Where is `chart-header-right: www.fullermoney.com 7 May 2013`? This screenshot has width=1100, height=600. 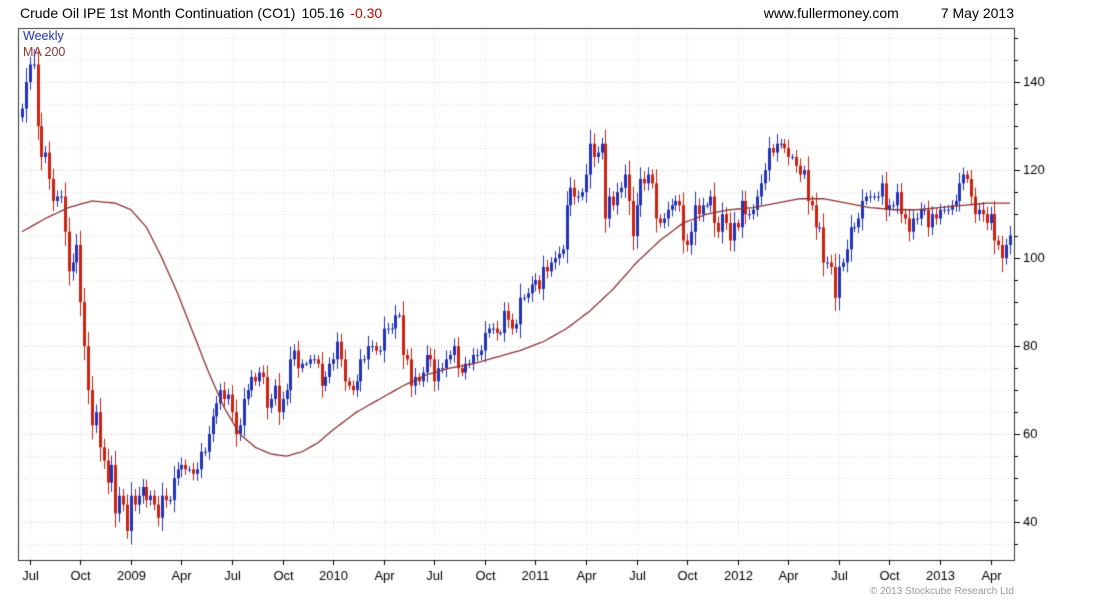 chart-header-right: www.fullermoney.com 7 May 2013 is located at coordinates (889, 13).